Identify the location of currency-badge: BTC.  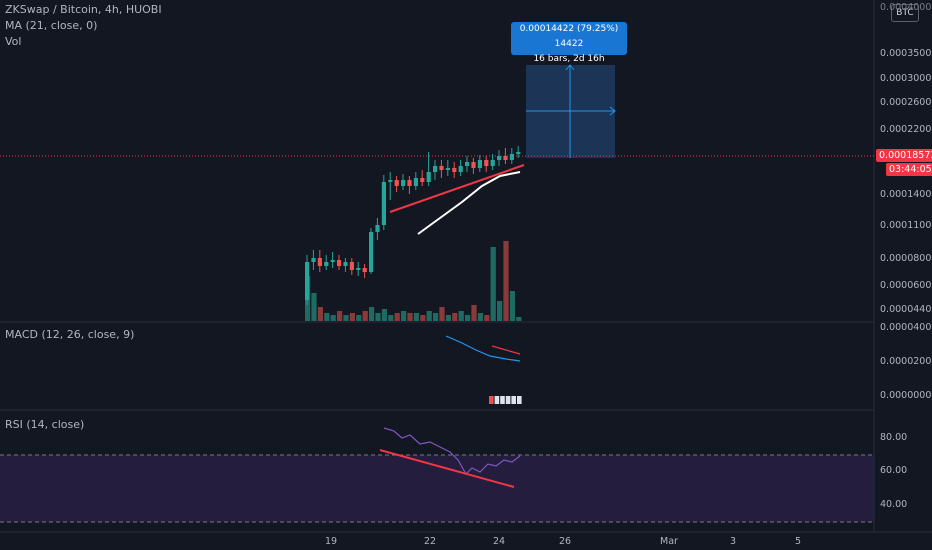
(905, 13).